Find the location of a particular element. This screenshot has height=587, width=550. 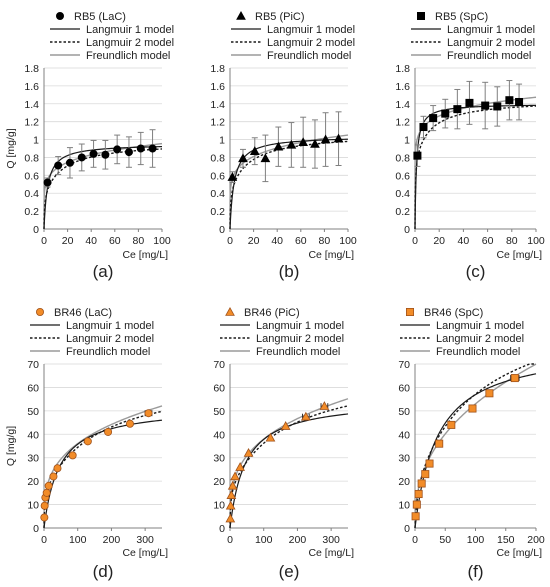

panel-label: (e) is located at coordinates (289, 571).